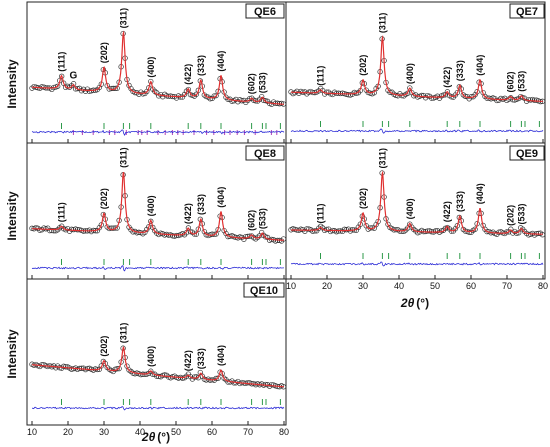  What do you see at coordinates (12, 354) in the screenshot?
I see `y-axis-label-row3: Intensity` at bounding box center [12, 354].